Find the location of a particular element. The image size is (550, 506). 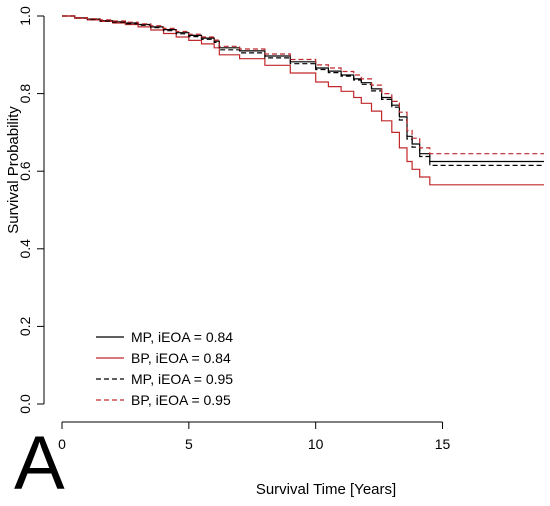

legend-label-1: MP, iEOA = 0.84 is located at coordinates (182, 337).